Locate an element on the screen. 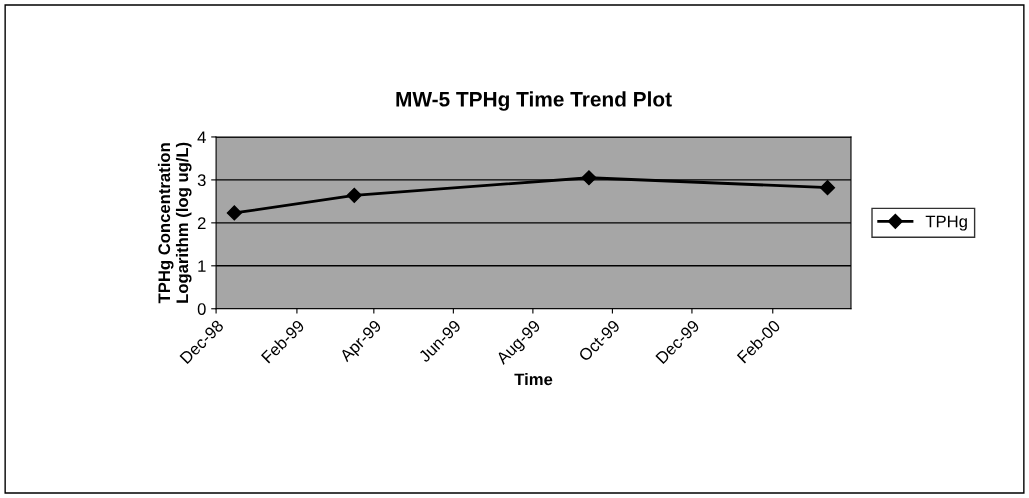 This screenshot has height=498, width=1029. chart-title: MW-5 TPHg Time Trend Plot is located at coordinates (534, 101).